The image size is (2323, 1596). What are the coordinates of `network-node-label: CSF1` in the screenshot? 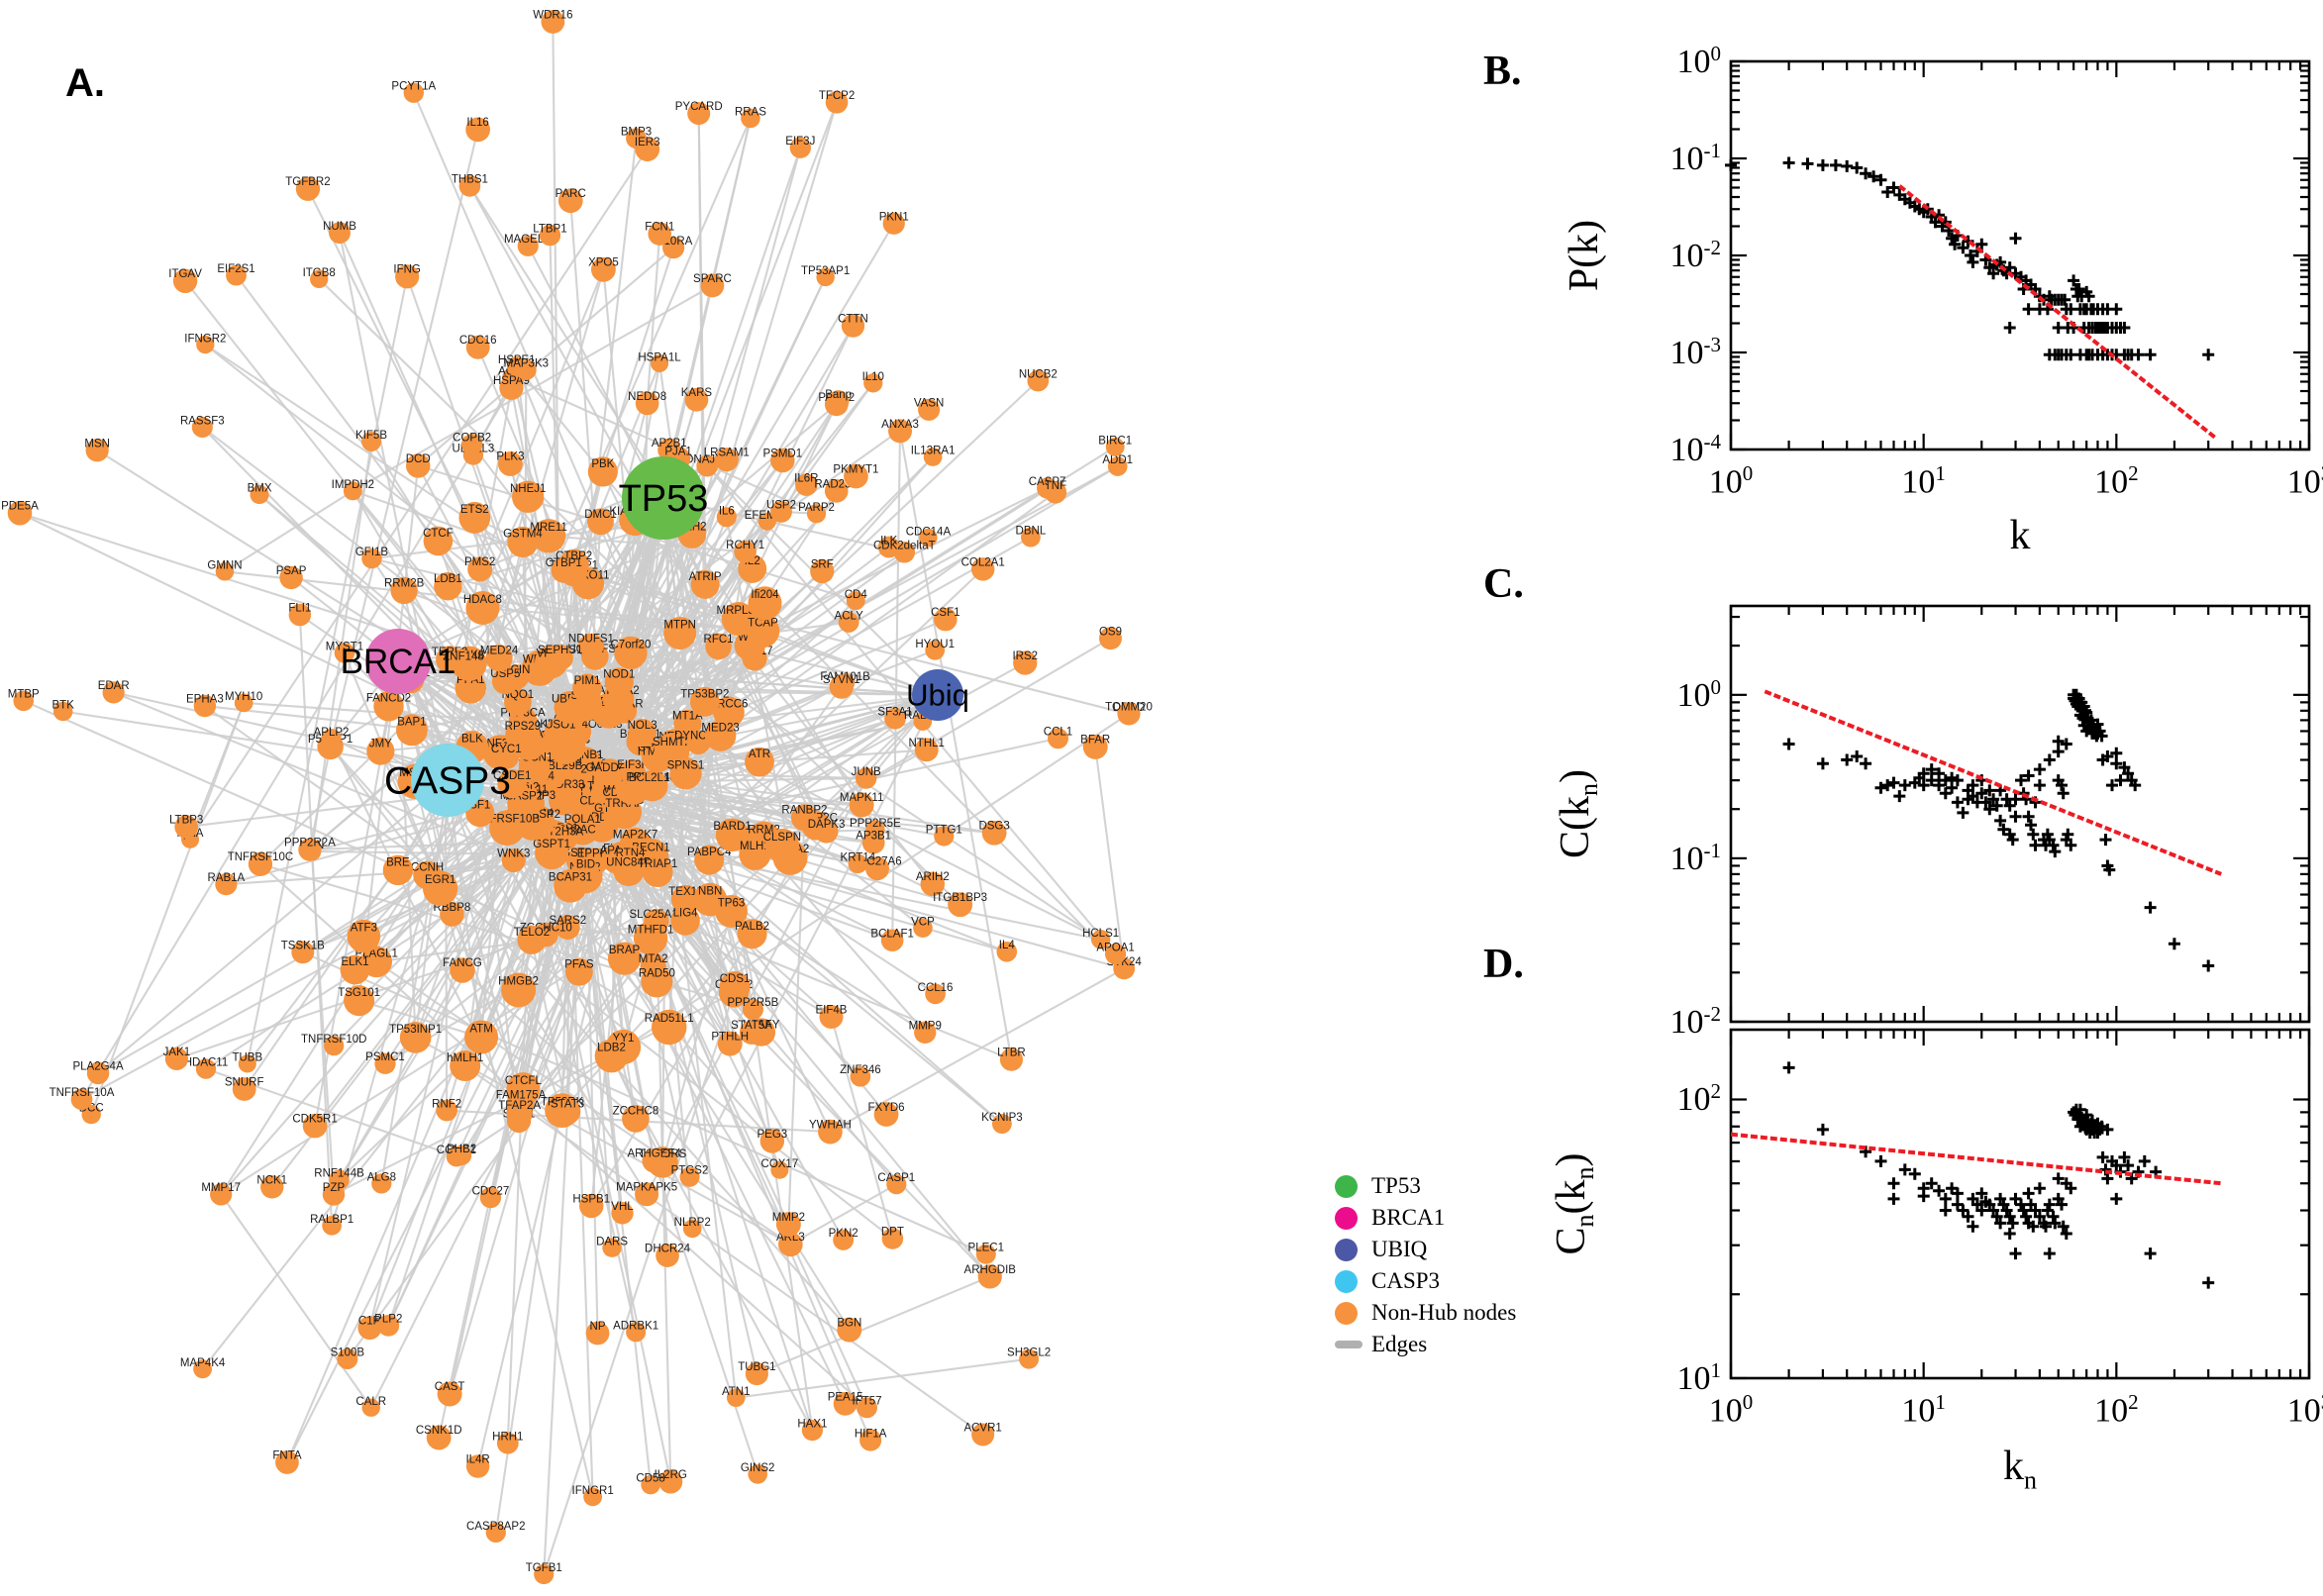 It's located at (945, 613).